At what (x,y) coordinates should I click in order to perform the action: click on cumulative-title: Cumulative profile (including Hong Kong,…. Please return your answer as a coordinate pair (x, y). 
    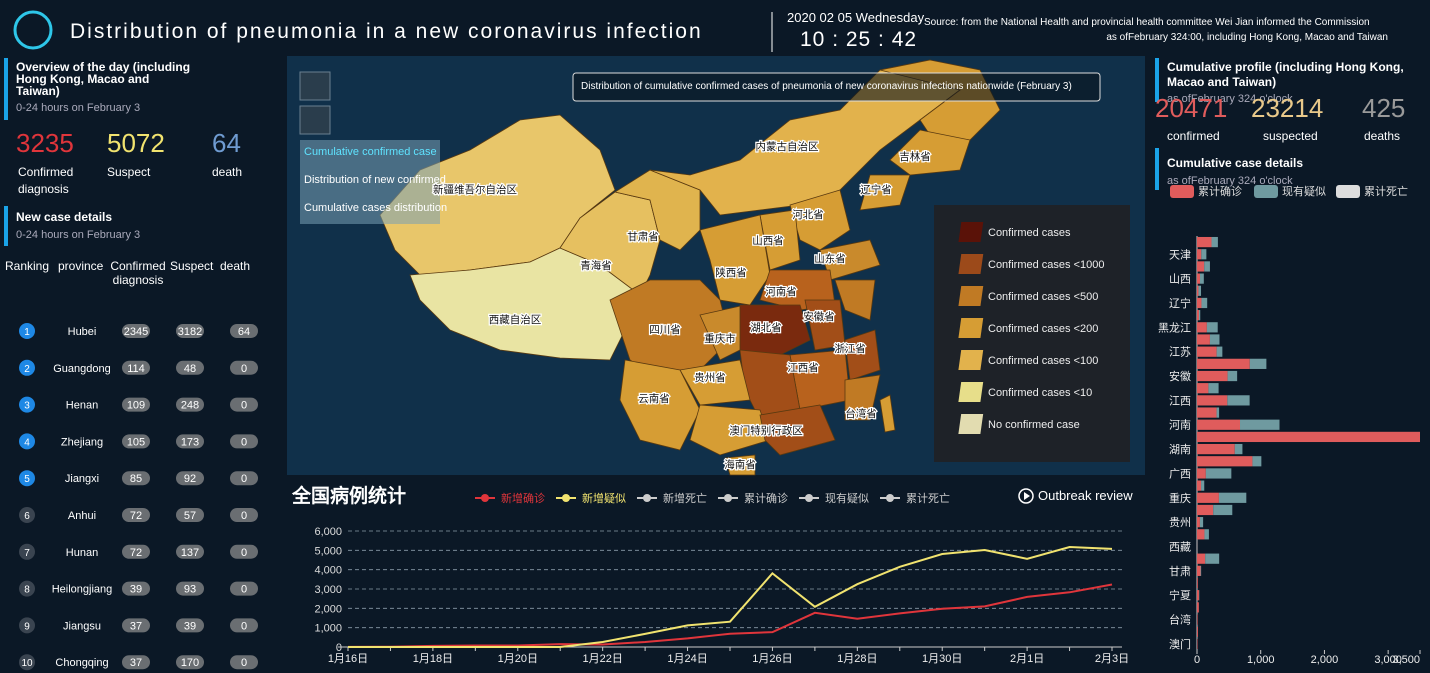
    Looking at the image, I should click on (1285, 74).